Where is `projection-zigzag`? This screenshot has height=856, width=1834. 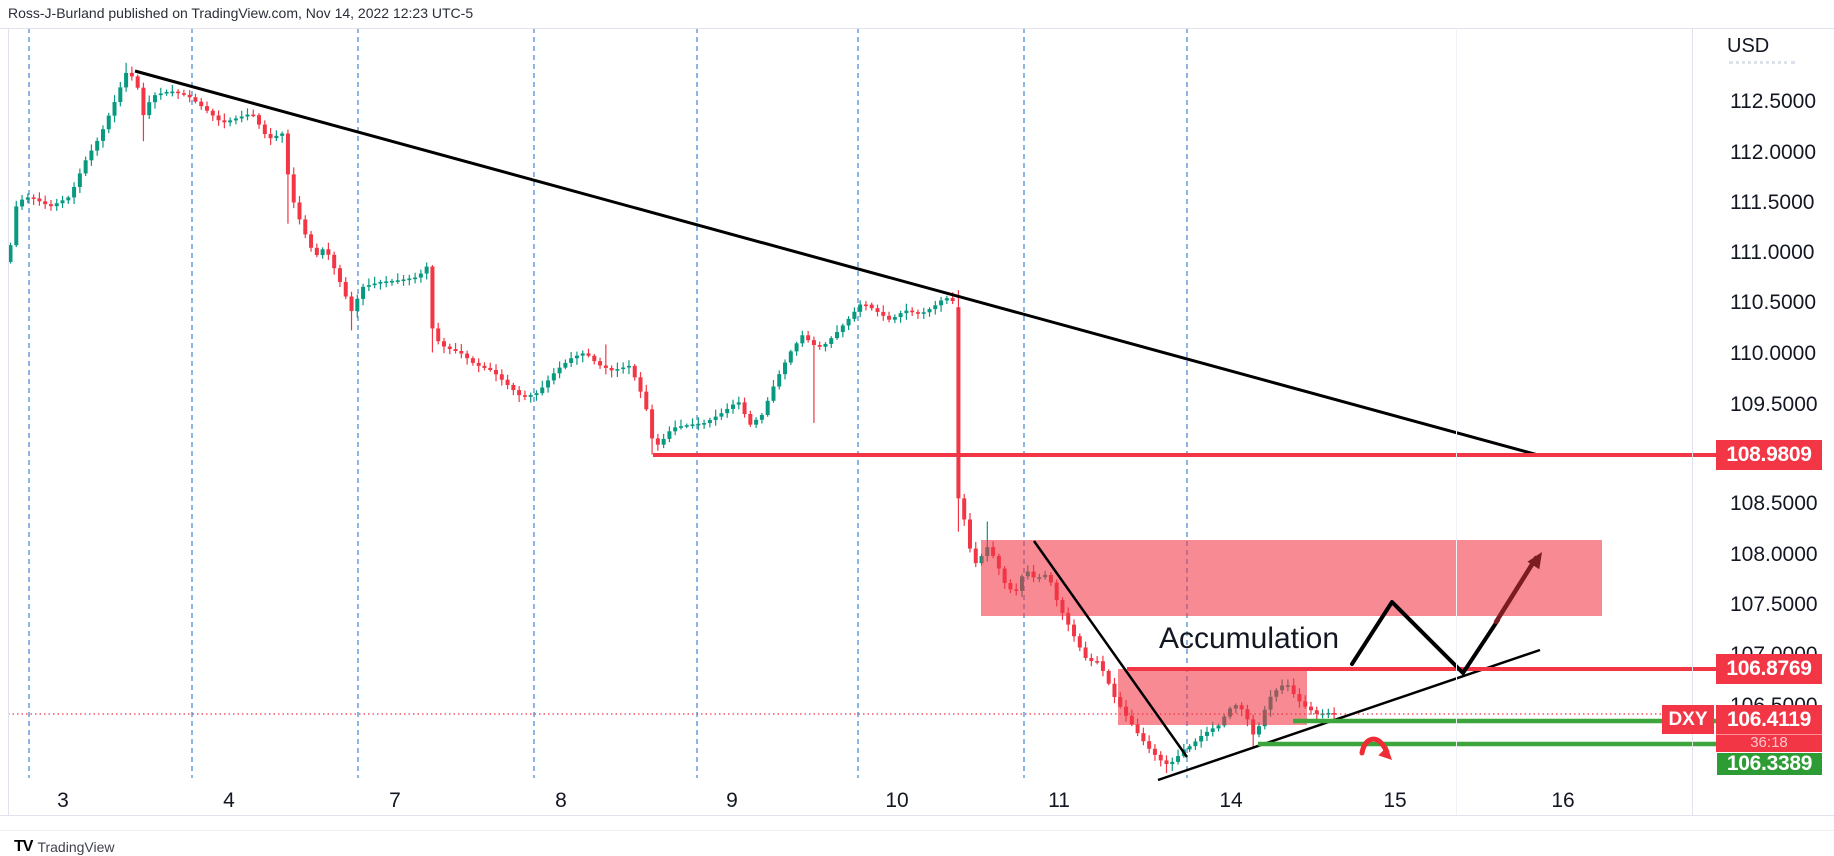
projection-zigzag is located at coordinates (1425, 637).